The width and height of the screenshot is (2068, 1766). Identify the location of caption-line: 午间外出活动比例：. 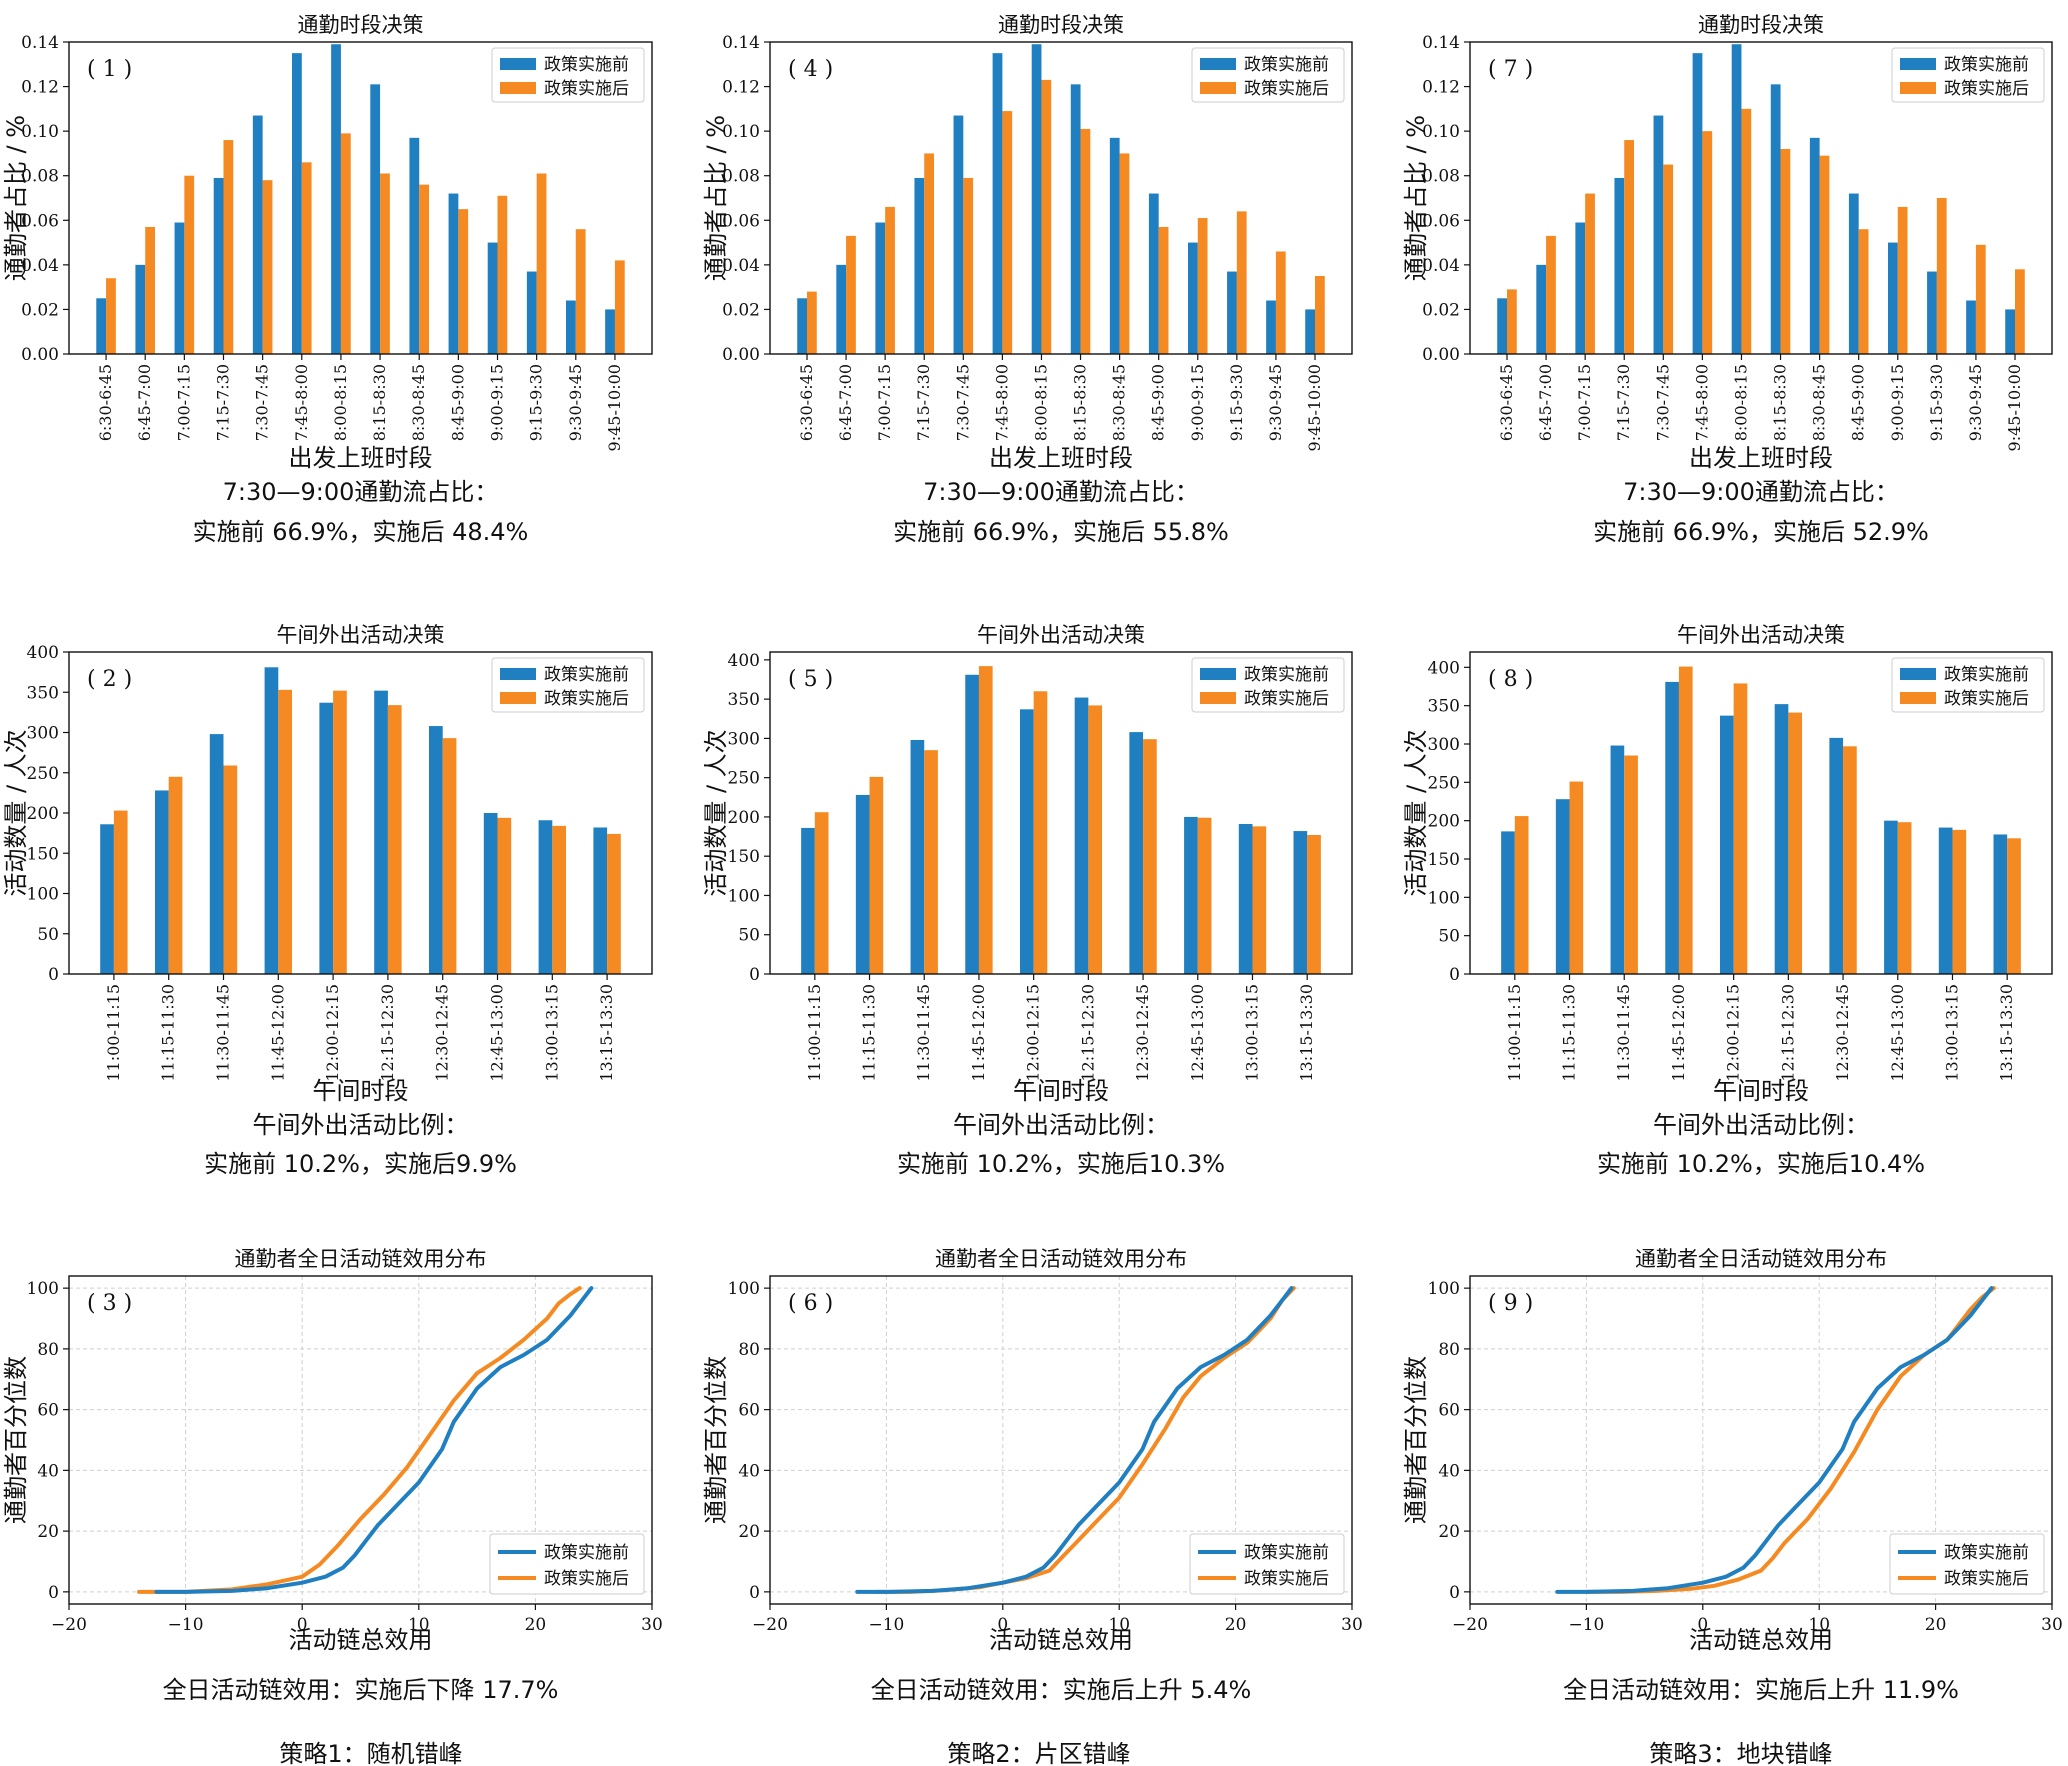
(1761, 1125).